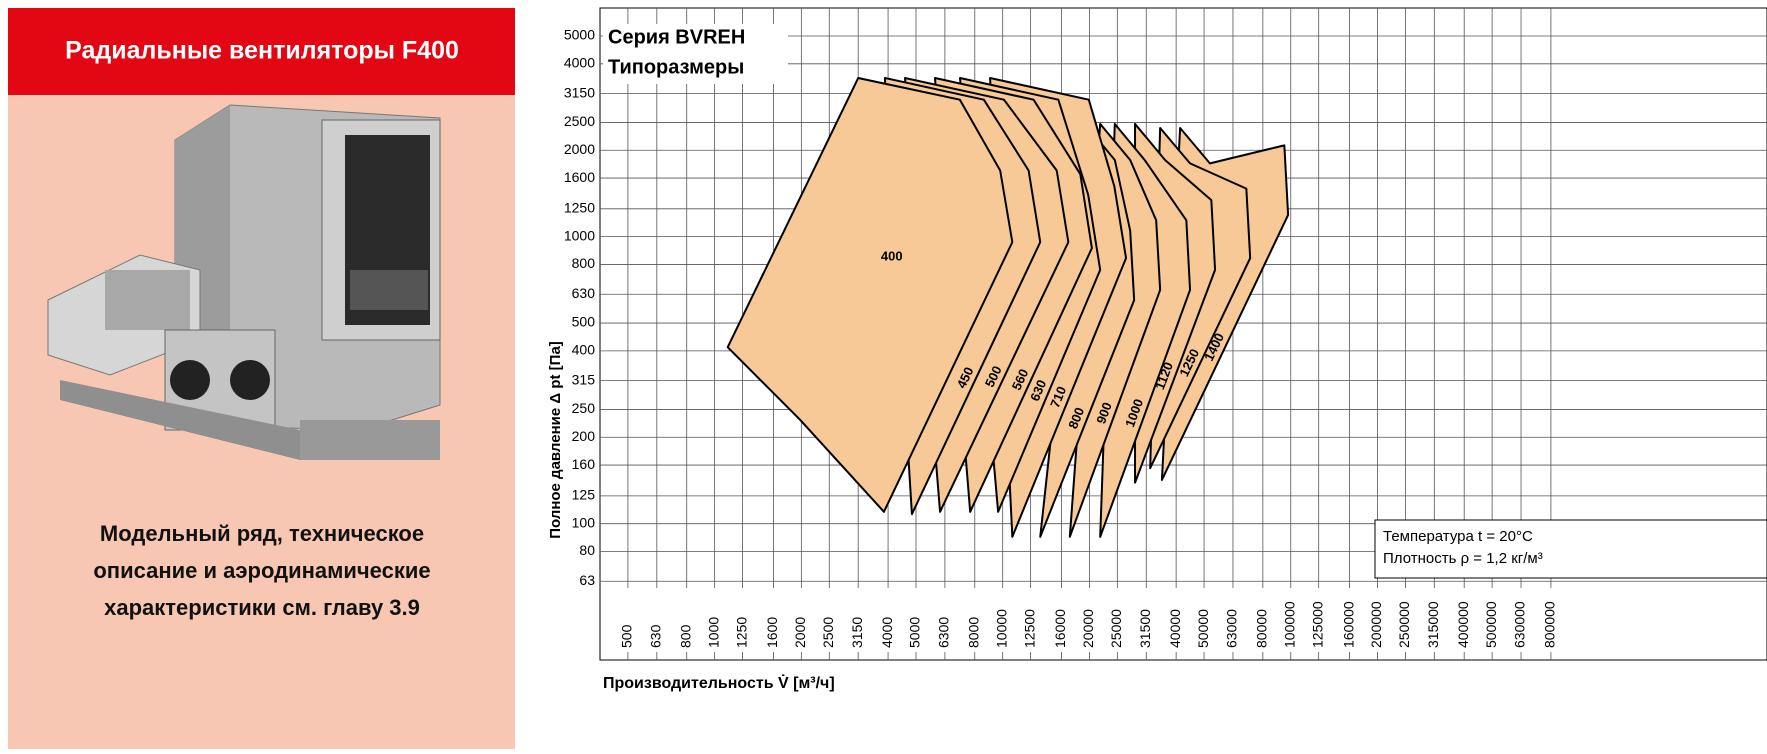  What do you see at coordinates (244, 282) in the screenshot?
I see `fan-photo` at bounding box center [244, 282].